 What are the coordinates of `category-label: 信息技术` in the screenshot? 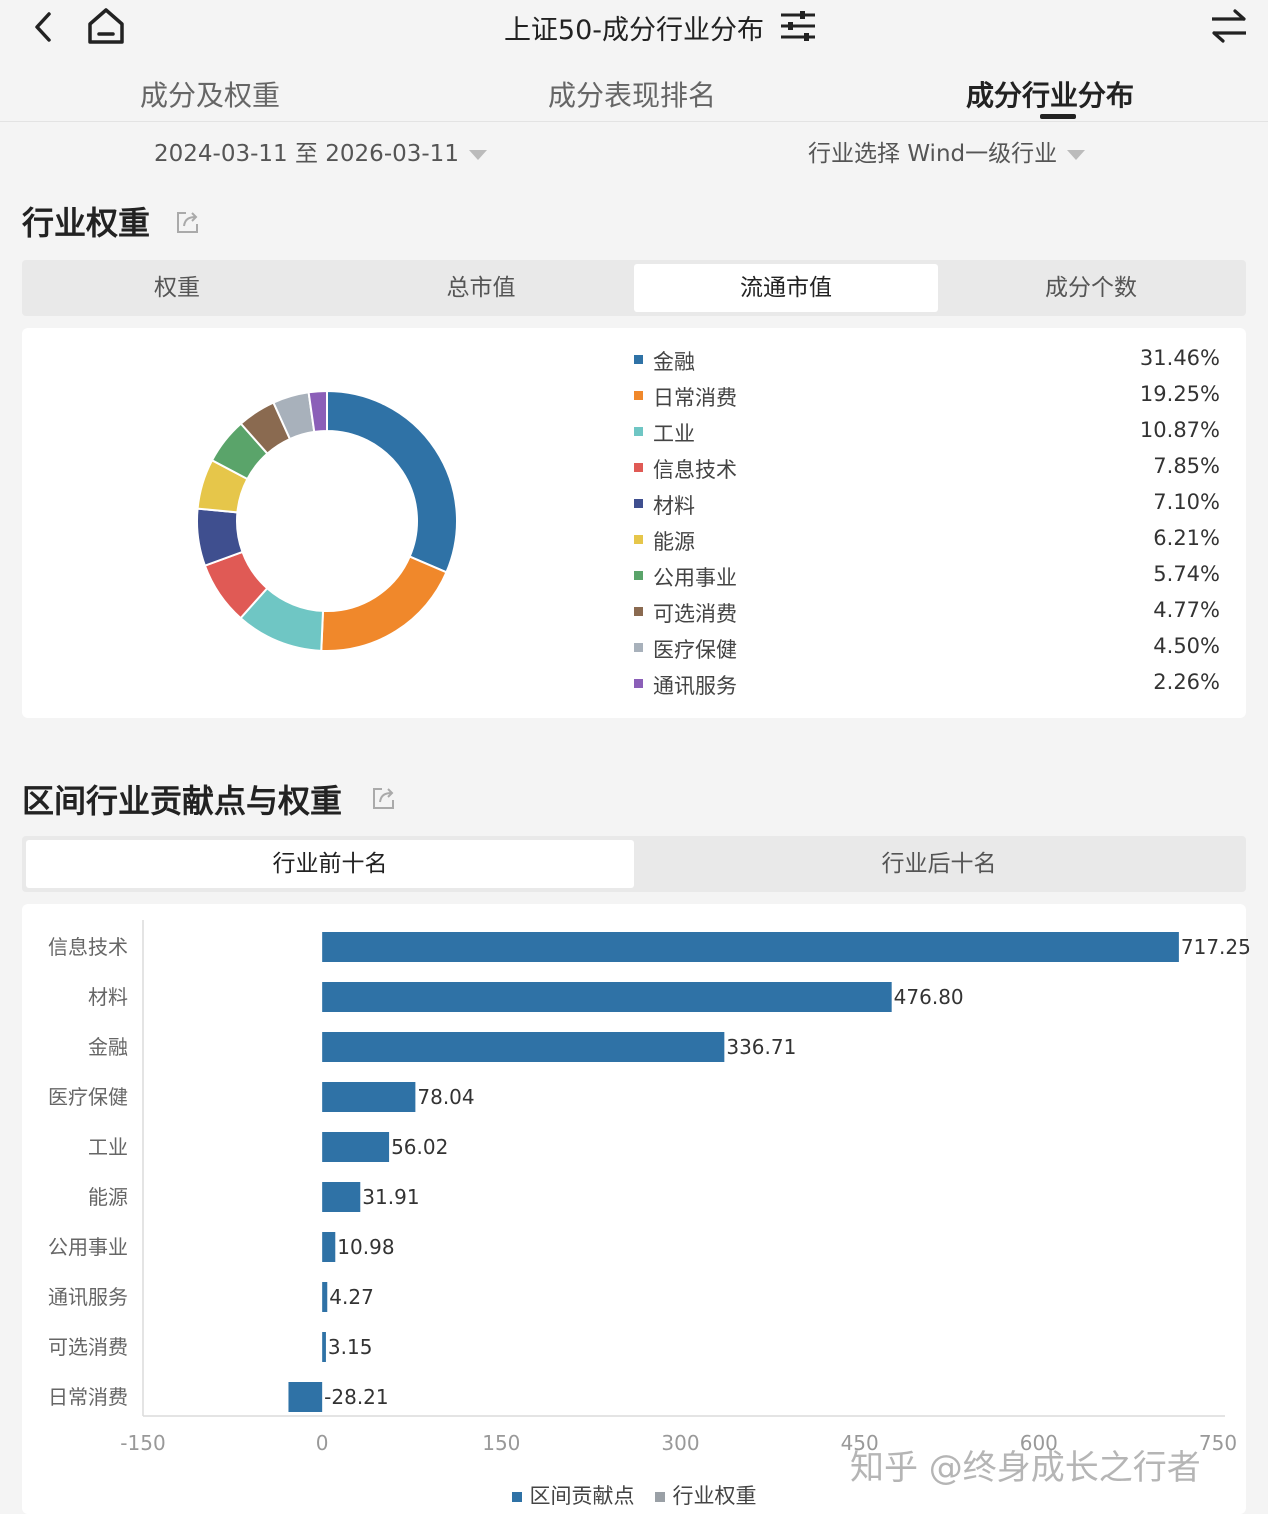 It's located at (88, 947).